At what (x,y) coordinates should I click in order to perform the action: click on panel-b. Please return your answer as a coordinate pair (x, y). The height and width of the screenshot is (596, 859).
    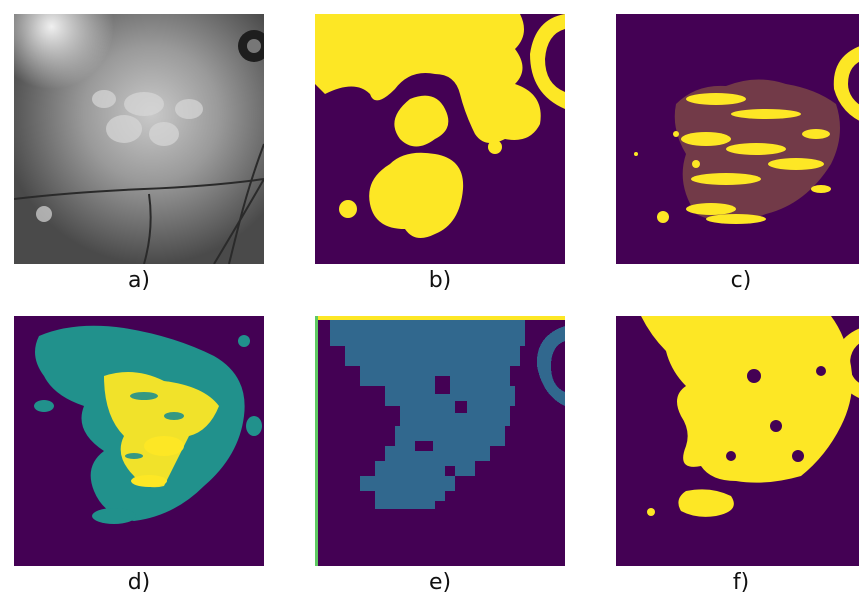
    Looking at the image, I should click on (440, 139).